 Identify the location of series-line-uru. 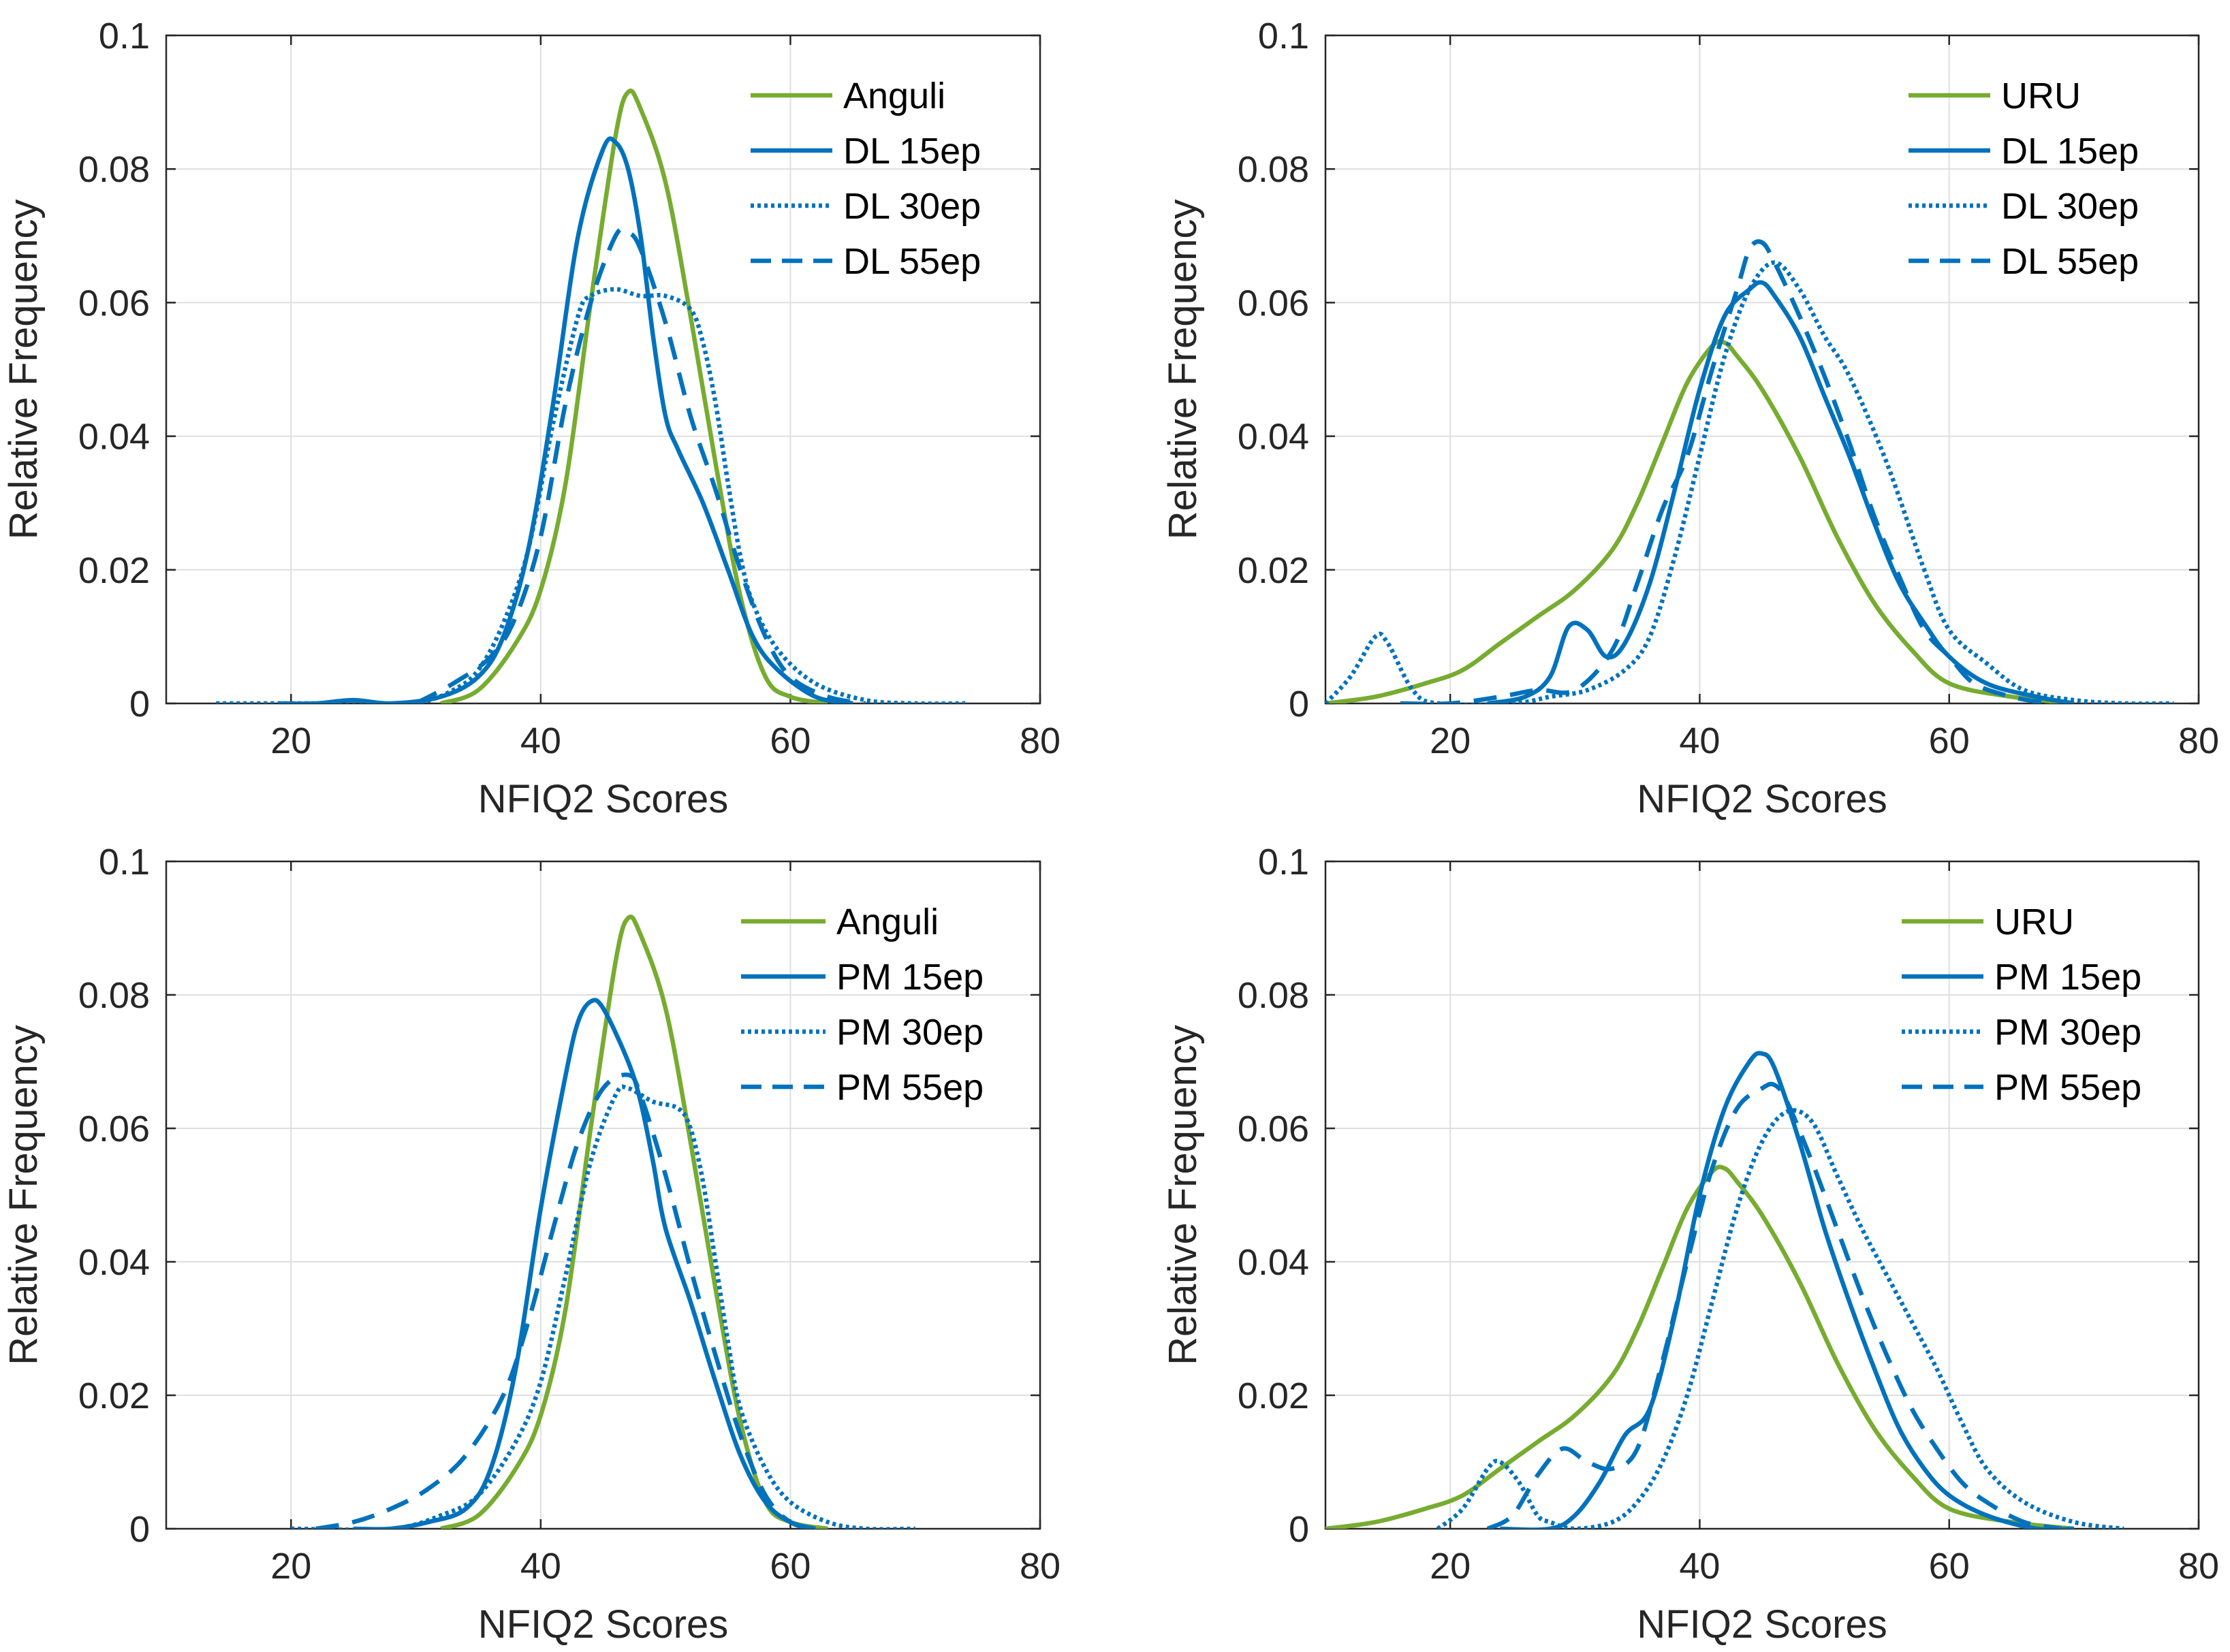
(1700, 520).